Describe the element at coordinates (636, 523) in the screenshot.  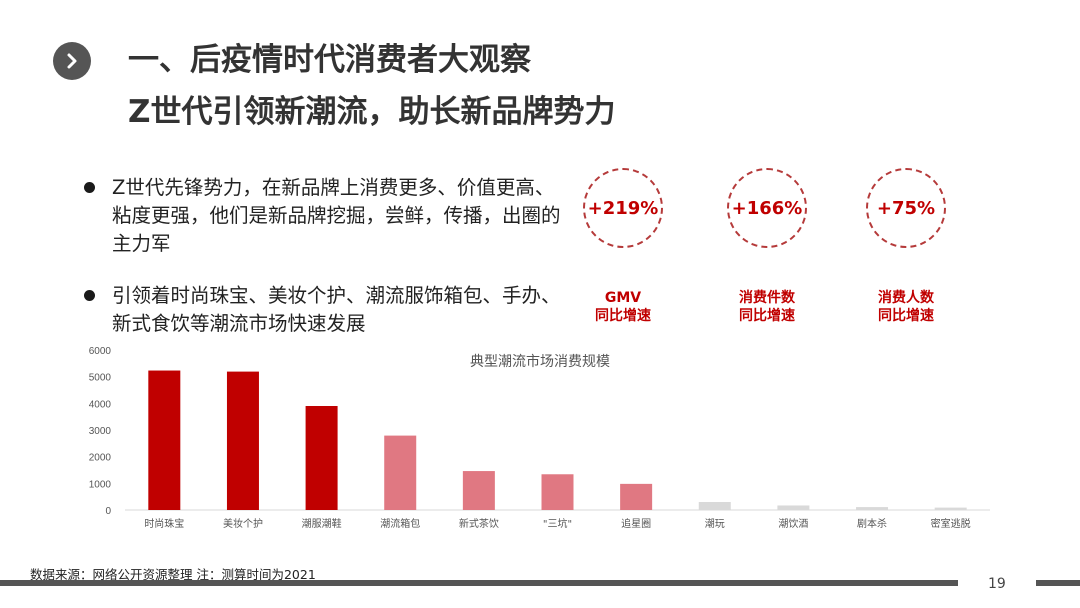
I see `x-tick-label: 追星圈` at that location.